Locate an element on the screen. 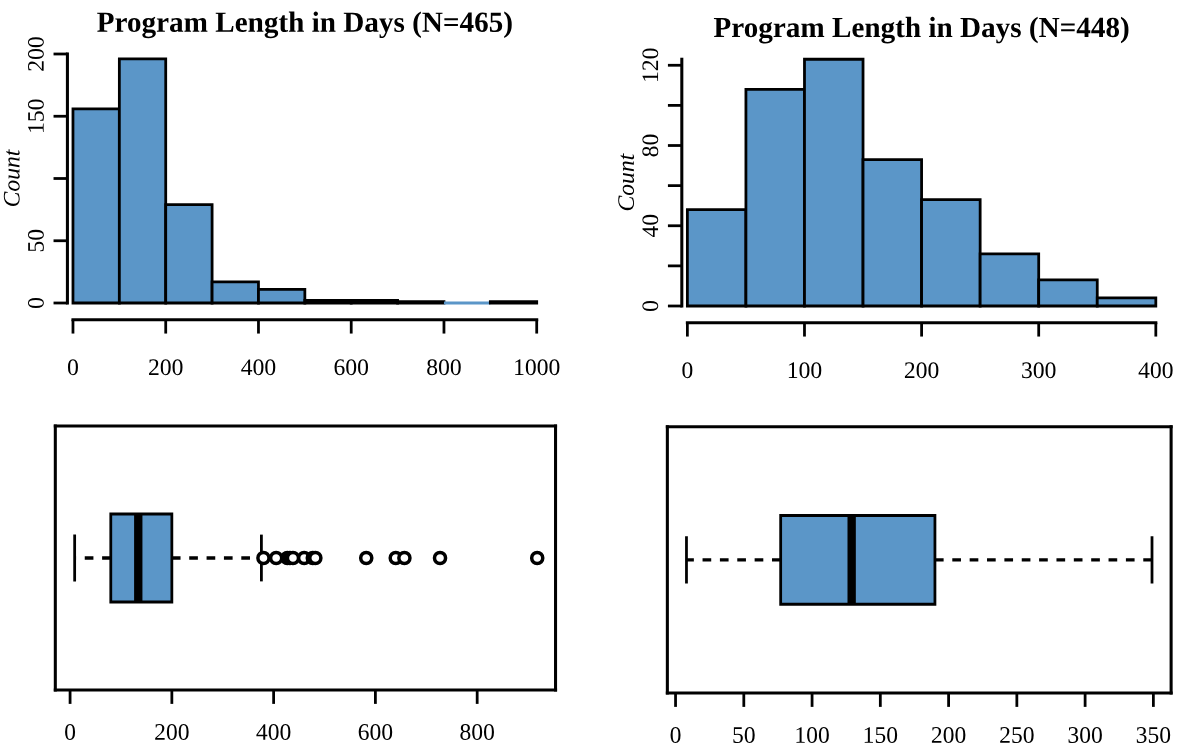 Image resolution: width=1177 pixels, height=750 pixels. y-tick-label: 80 is located at coordinates (650, 145).